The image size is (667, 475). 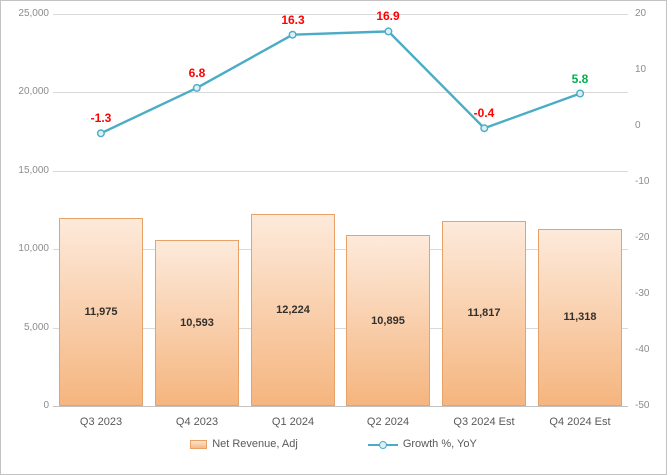 What do you see at coordinates (33, 13) in the screenshot?
I see `left-axis-tick-label: 25,000` at bounding box center [33, 13].